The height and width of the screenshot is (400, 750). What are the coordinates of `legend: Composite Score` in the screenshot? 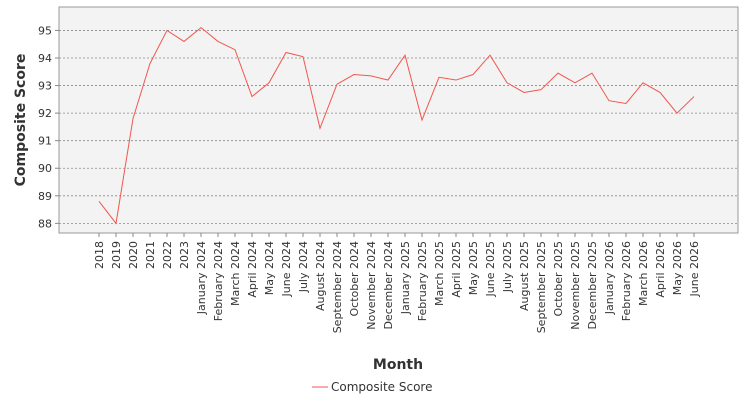 It's located at (372, 387).